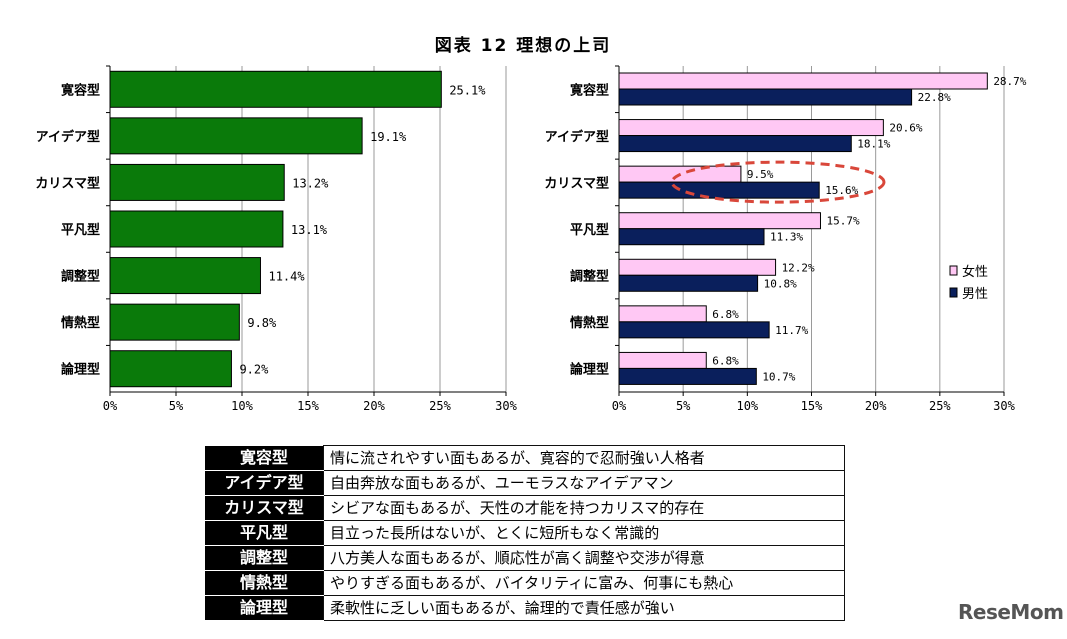  What do you see at coordinates (264, 533) in the screenshot?
I see `type-name-cell: 平凡型` at bounding box center [264, 533].